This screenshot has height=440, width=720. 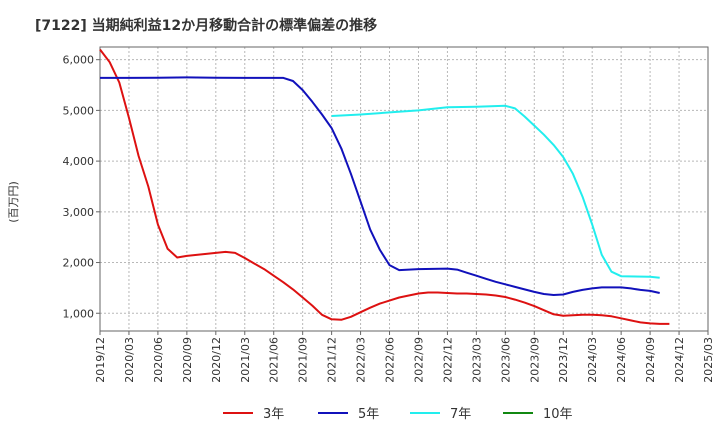 I want to click on x-tick-label: 2019/12, so click(x=100, y=360).